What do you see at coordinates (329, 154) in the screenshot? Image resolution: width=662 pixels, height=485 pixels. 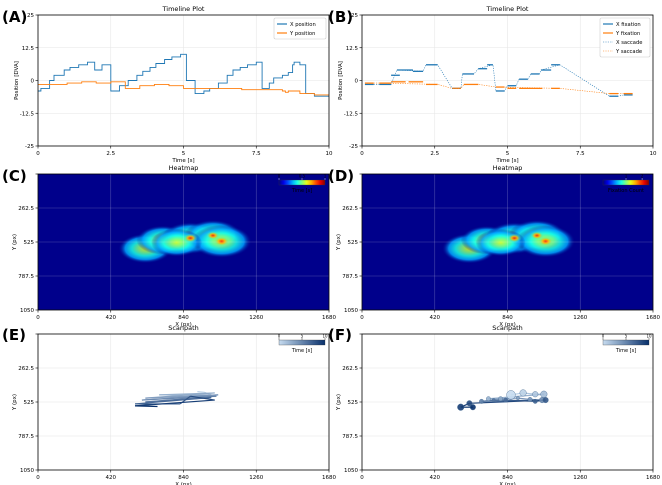 I see `x-tick-label: 10` at bounding box center [329, 154].